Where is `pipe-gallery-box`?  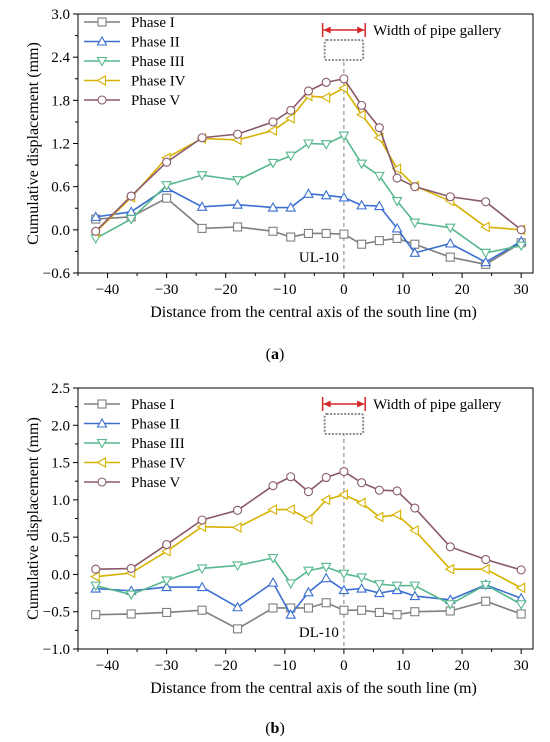 pipe-gallery-box is located at coordinates (344, 50).